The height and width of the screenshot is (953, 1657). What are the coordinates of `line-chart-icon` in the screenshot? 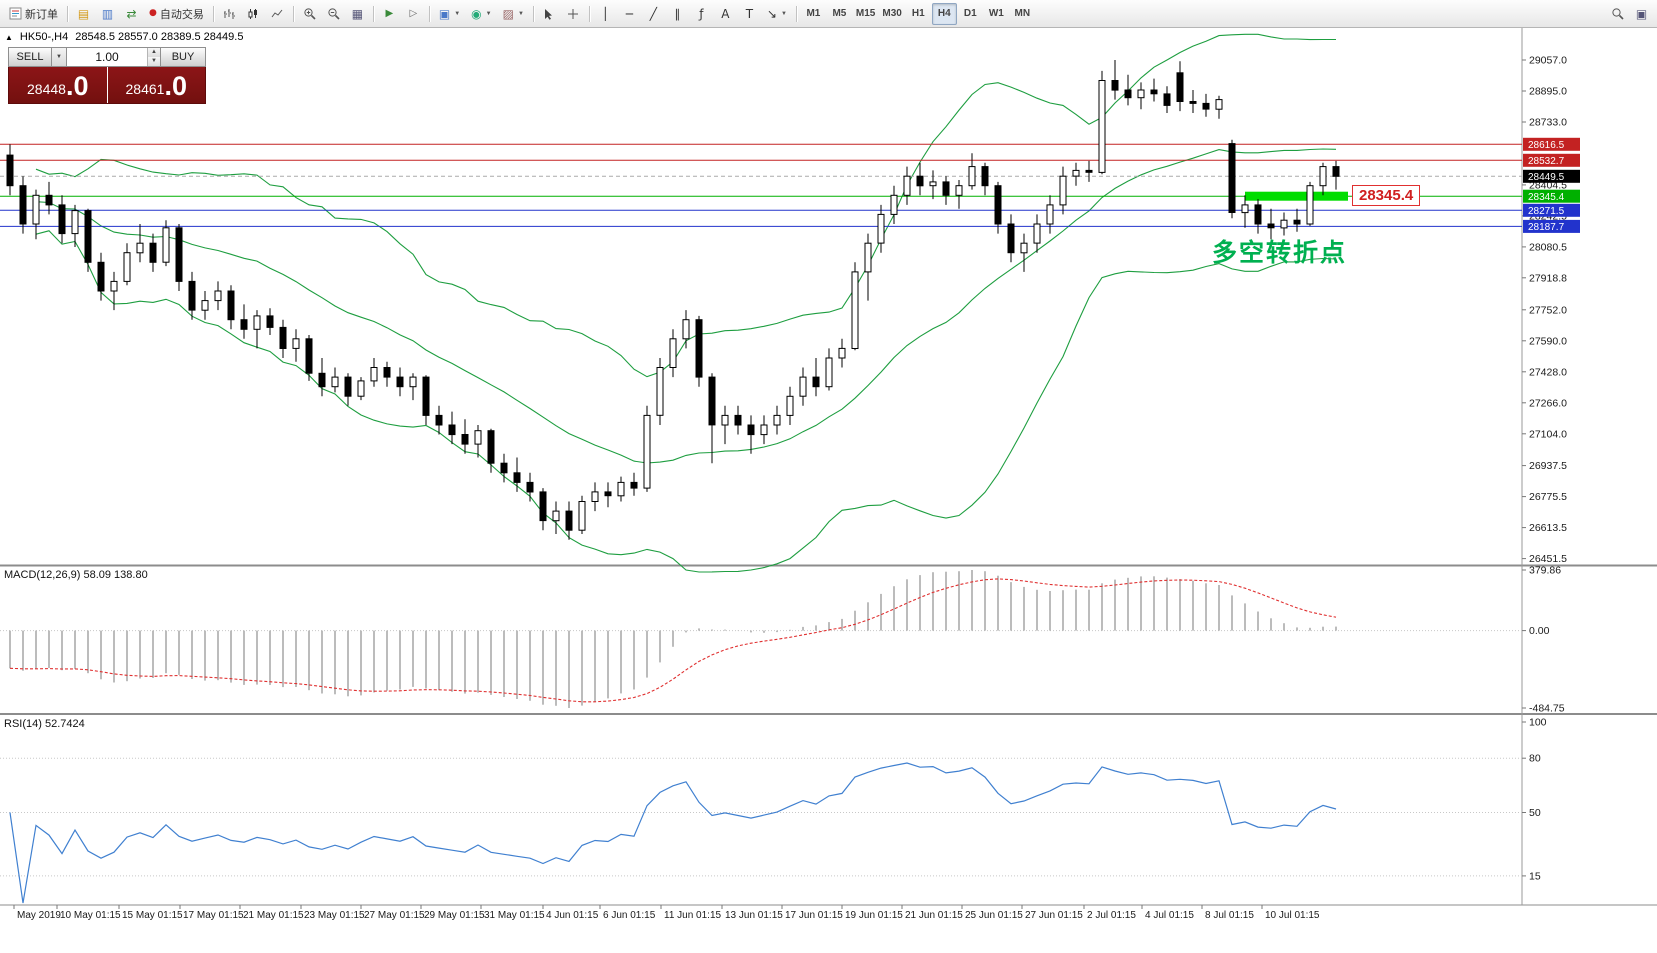 It's located at (277, 13).